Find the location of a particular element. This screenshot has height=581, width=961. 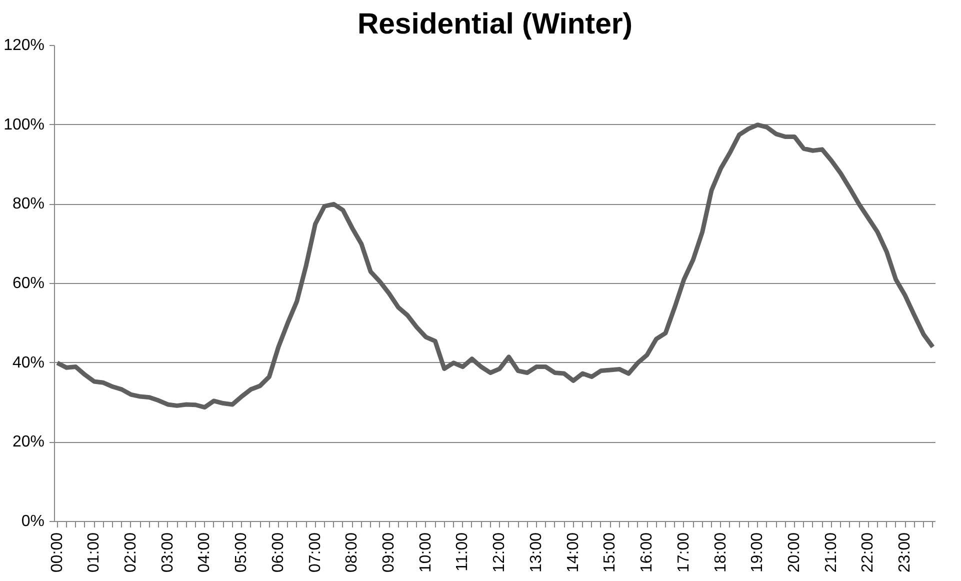

y-tick-label: 20% is located at coordinates (28, 442).